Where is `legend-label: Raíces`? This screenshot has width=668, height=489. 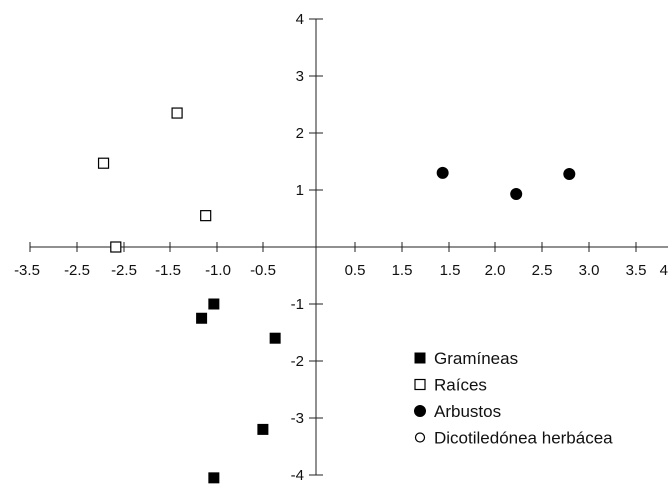 legend-label: Raíces is located at coordinates (460, 385).